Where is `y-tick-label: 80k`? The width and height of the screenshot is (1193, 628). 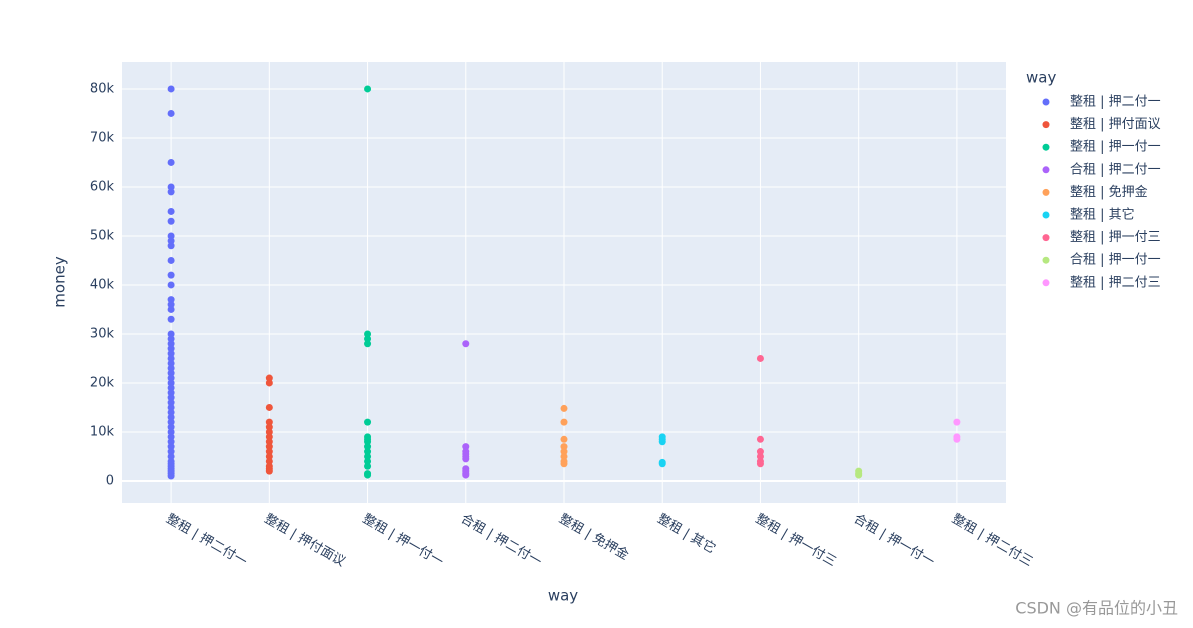
y-tick-label: 80k is located at coordinates (102, 88).